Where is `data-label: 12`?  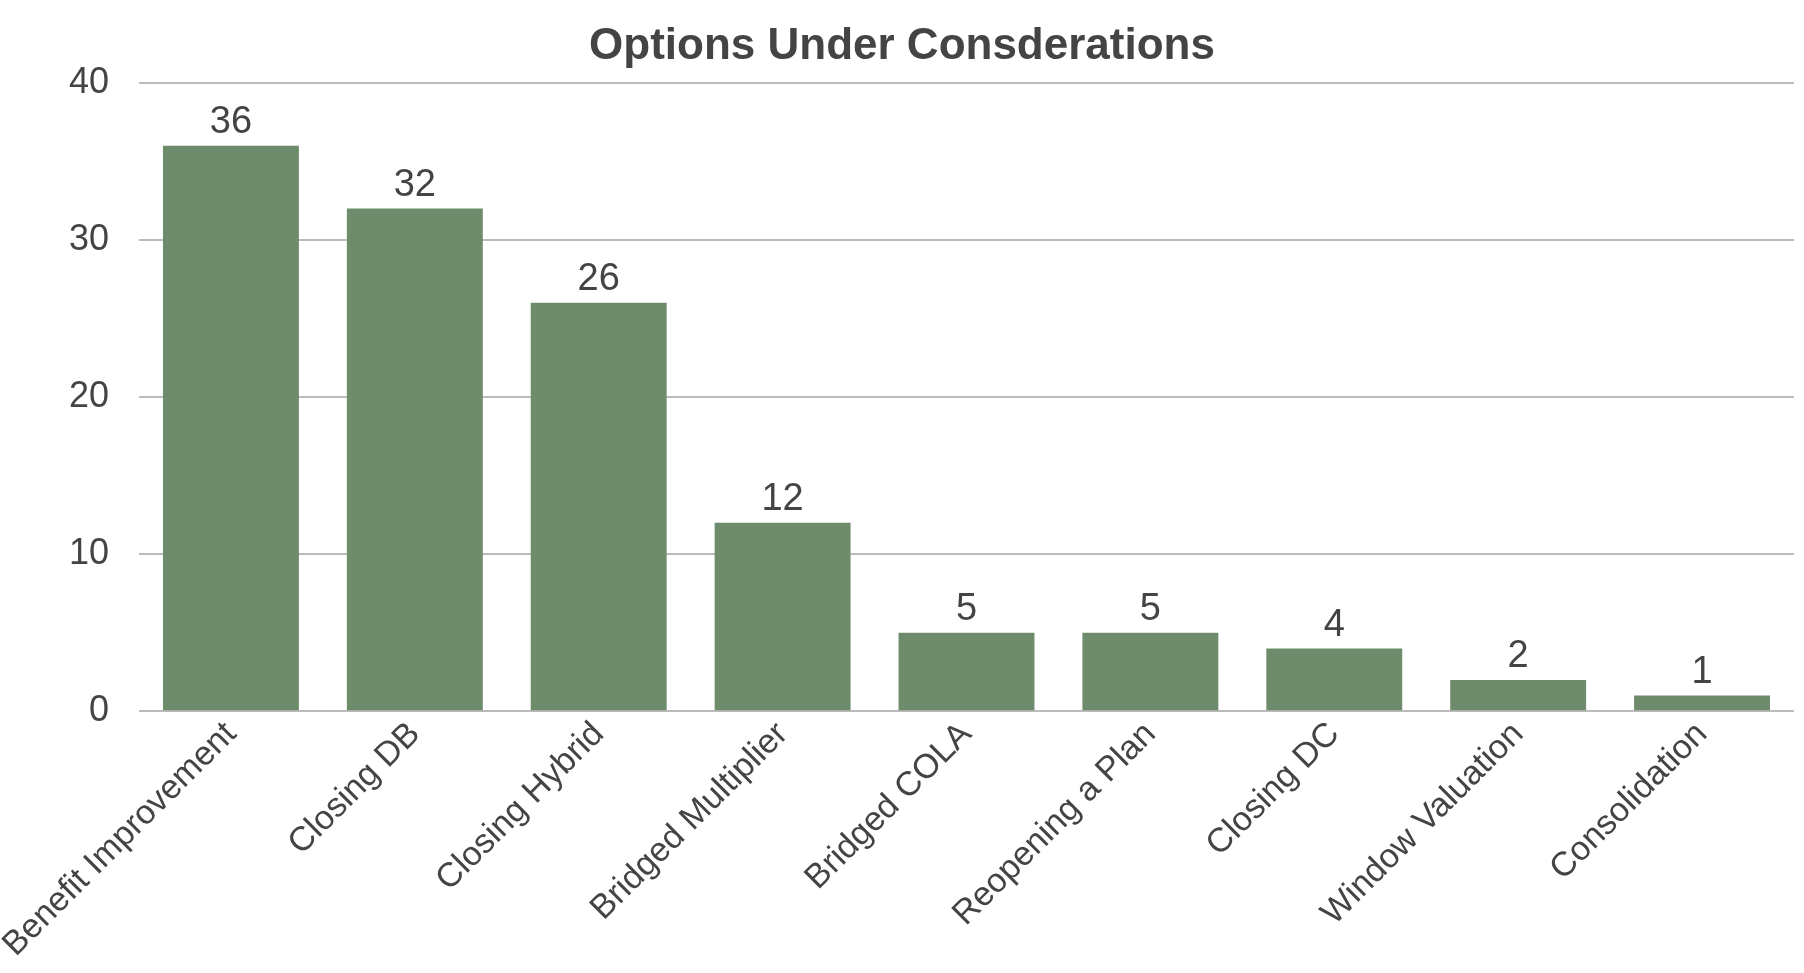
data-label: 12 is located at coordinates (782, 497).